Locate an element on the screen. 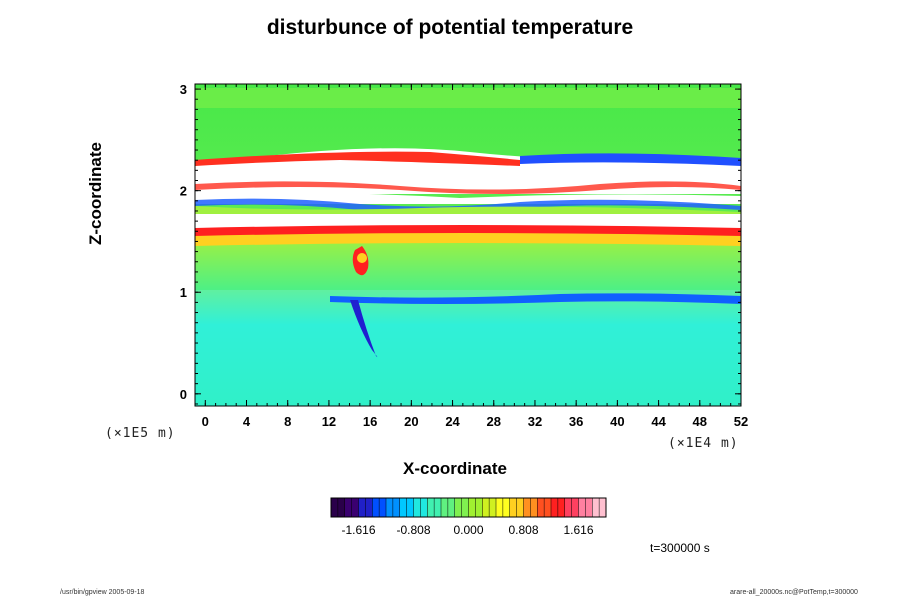  colorbar-tick-label: 0.000 is located at coordinates (468, 530).